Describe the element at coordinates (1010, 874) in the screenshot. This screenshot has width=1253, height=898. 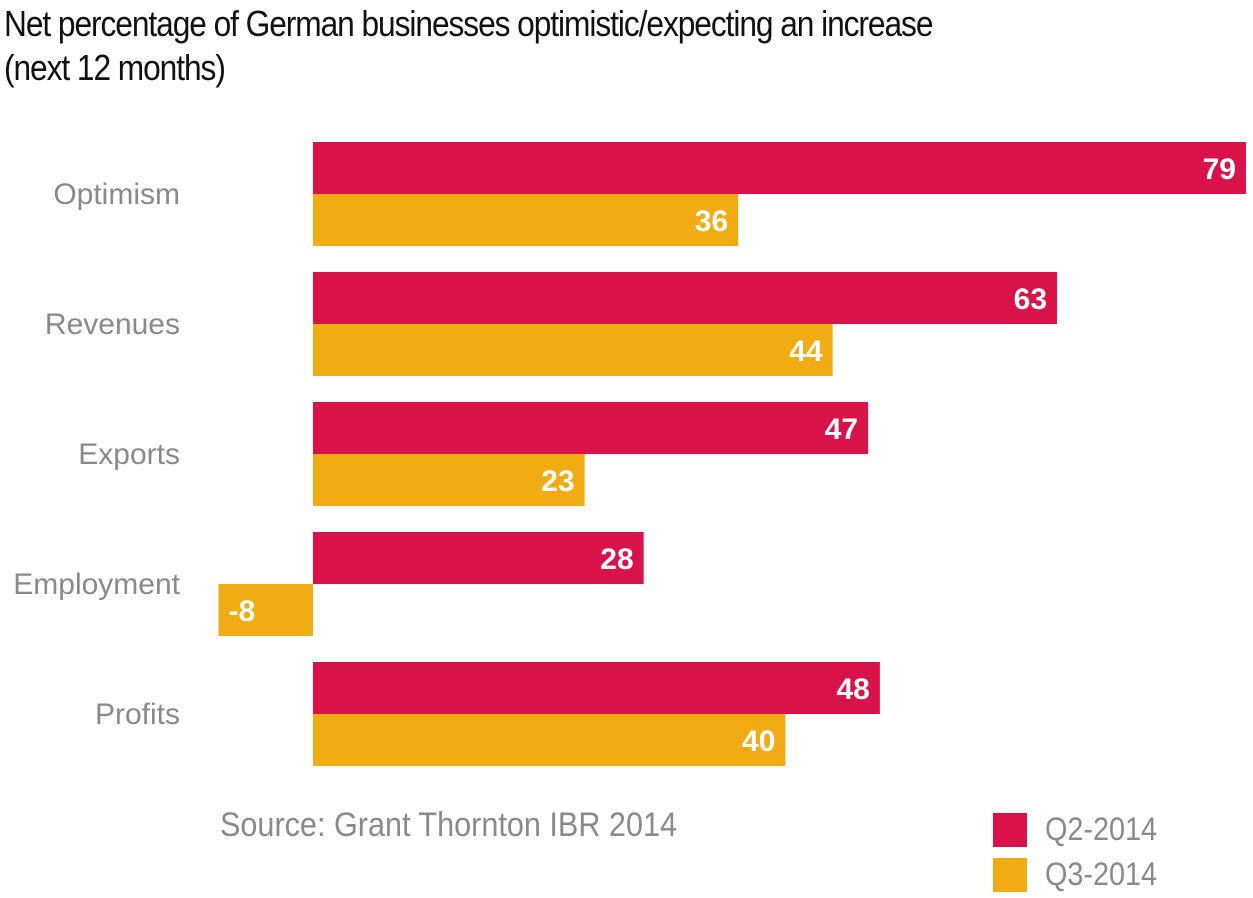
I see `legend-swatch-q3` at that location.